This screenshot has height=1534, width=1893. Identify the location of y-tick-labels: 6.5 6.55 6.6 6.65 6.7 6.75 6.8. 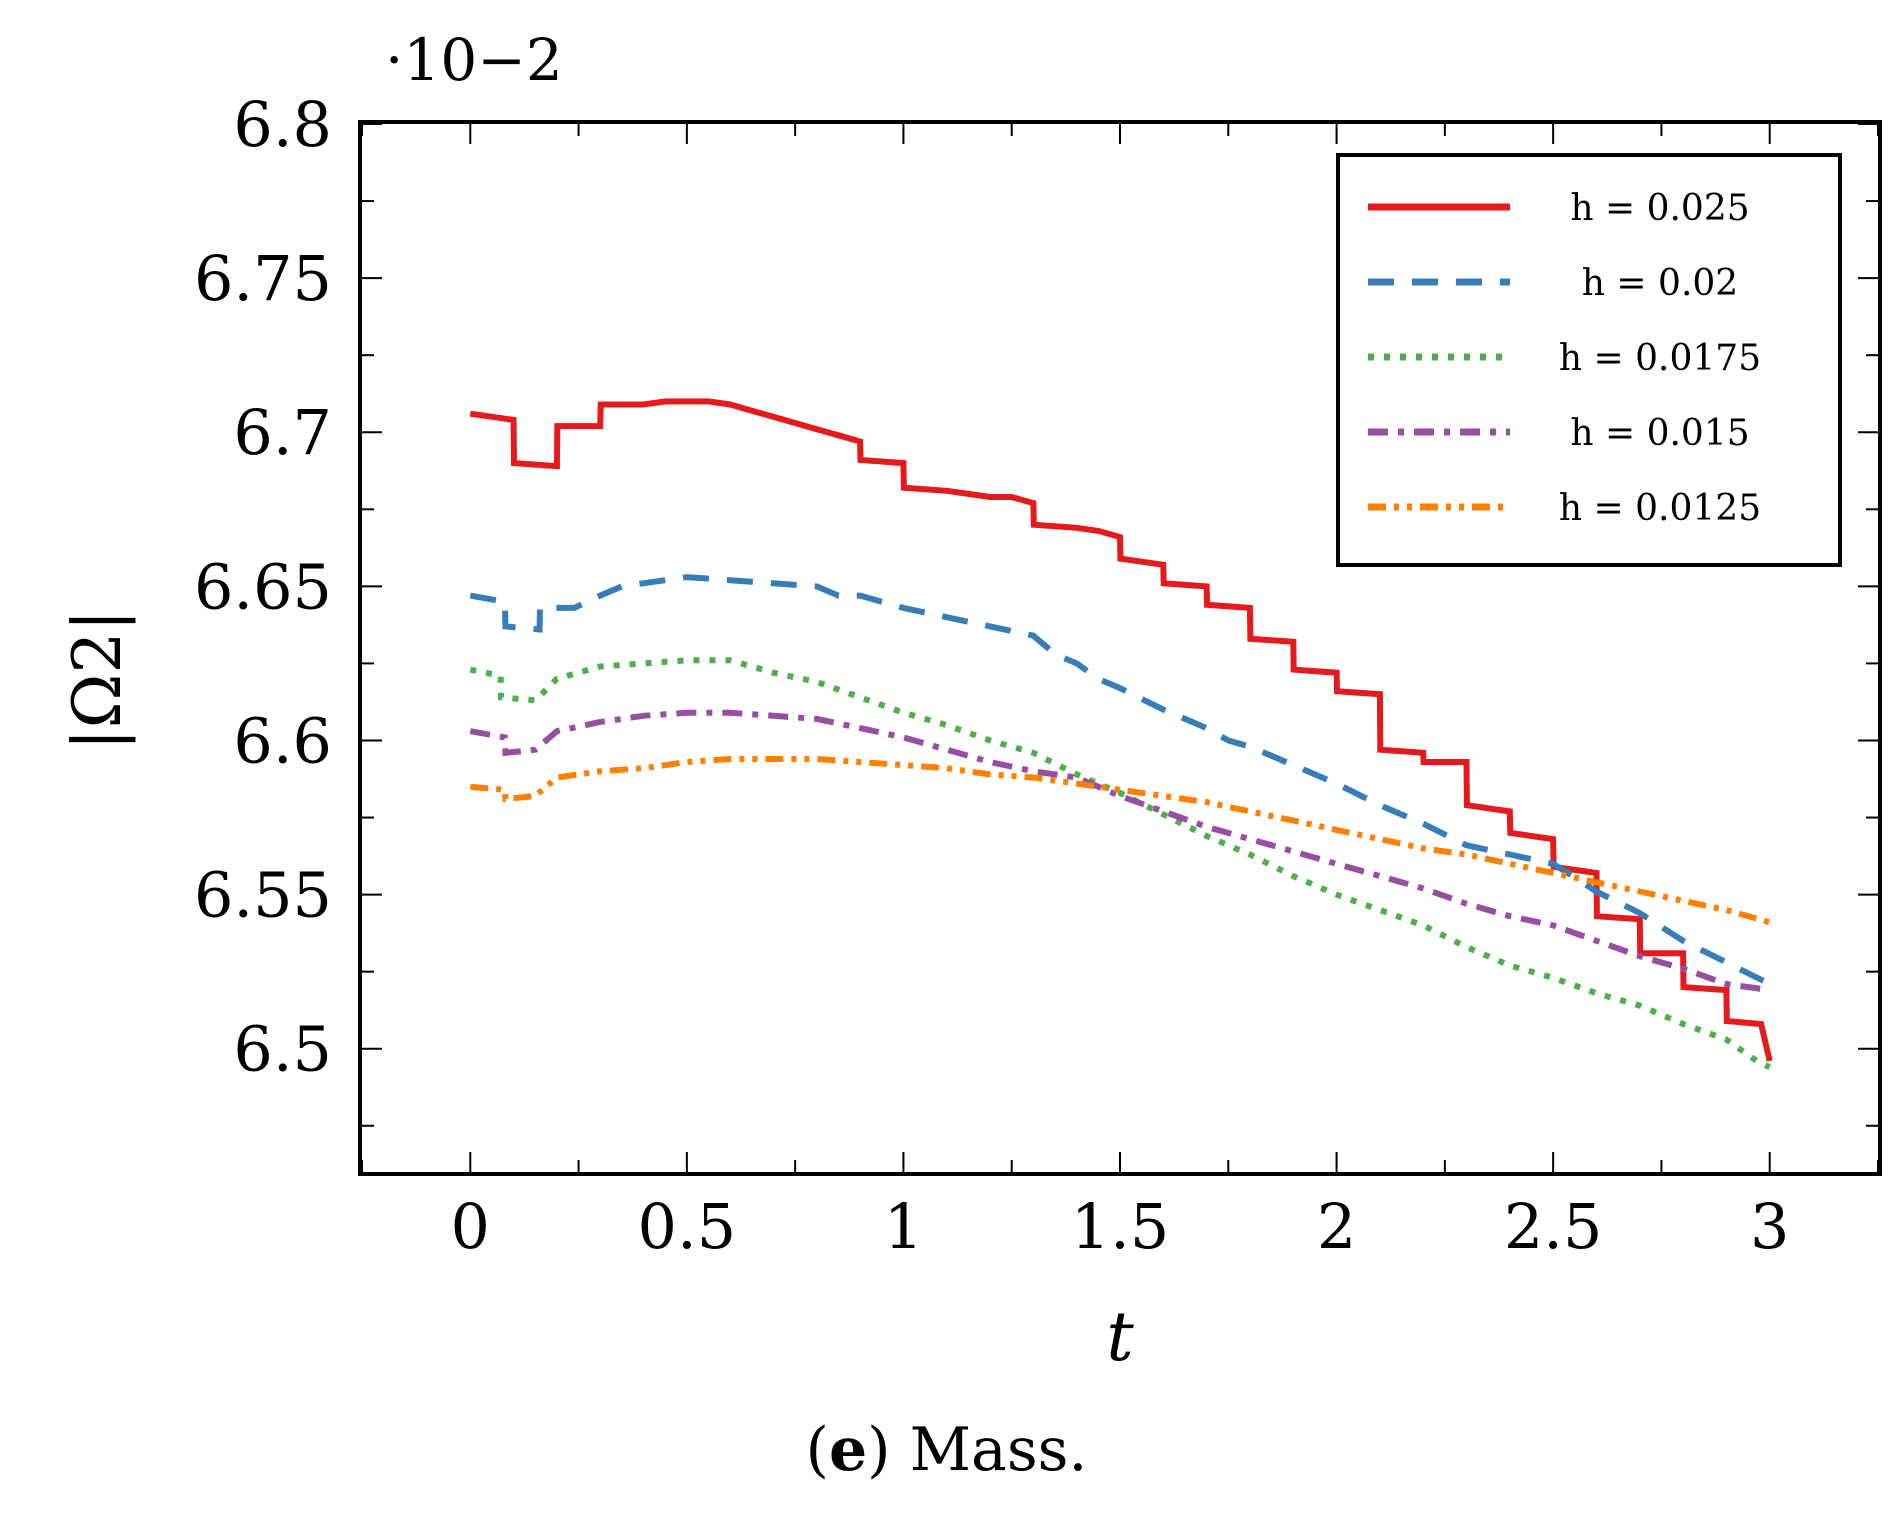
(263, 587).